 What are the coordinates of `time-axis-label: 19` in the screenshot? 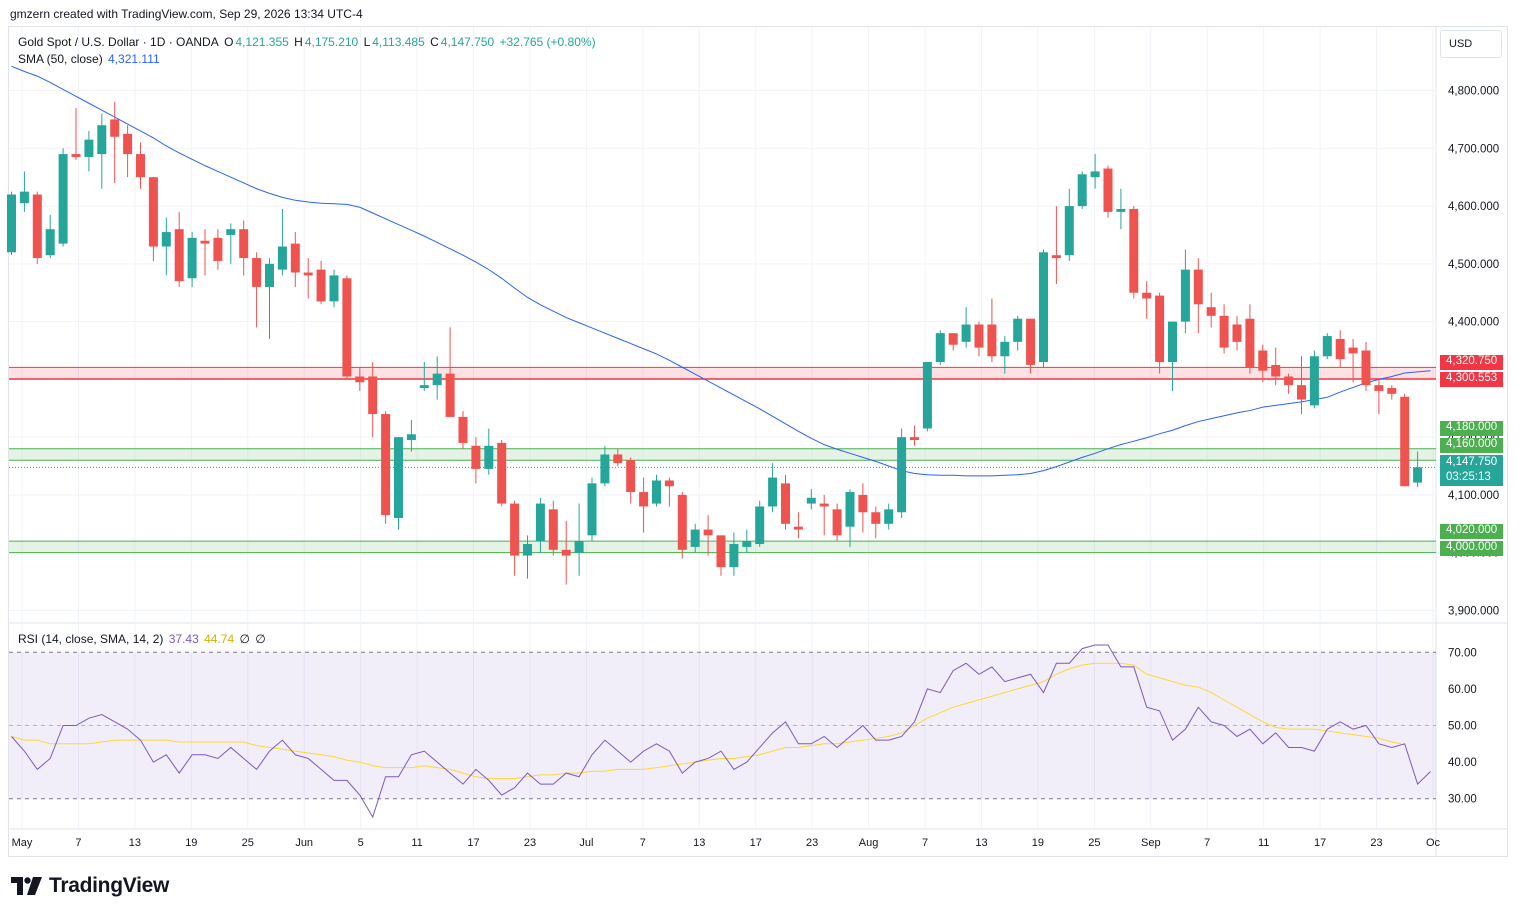 It's located at (1038, 843).